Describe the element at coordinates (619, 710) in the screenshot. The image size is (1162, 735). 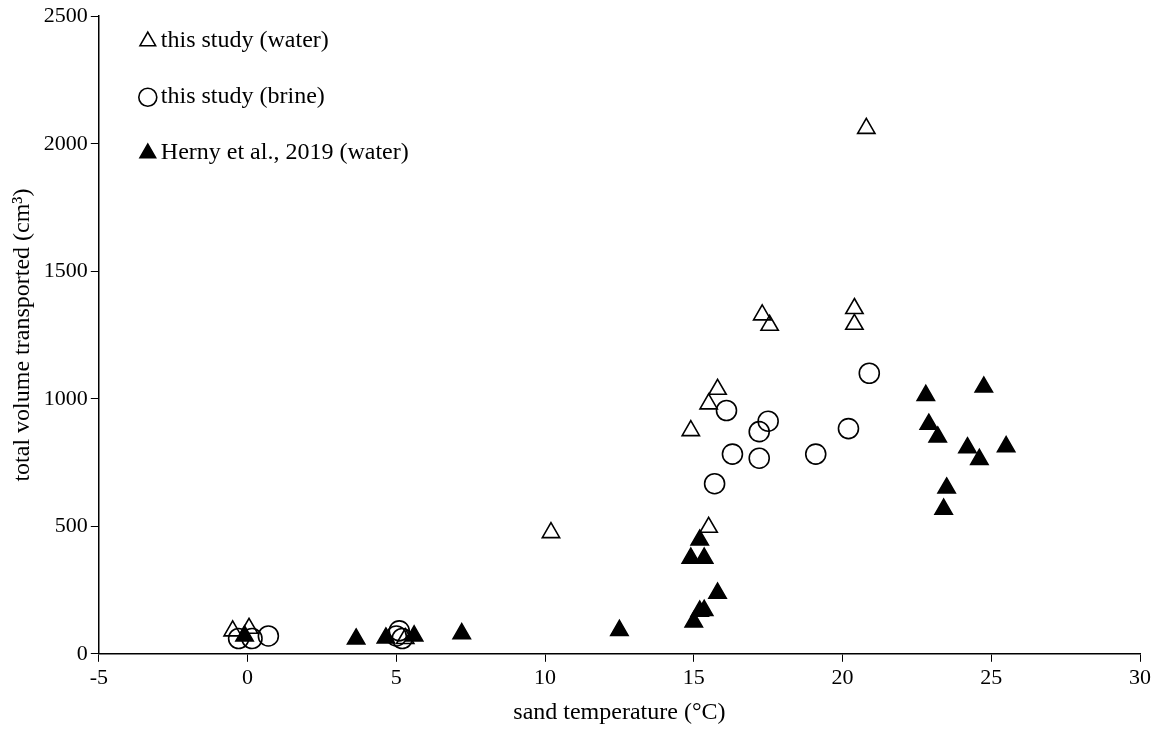
I see `x-axis-title: sand temperature (°C)` at that location.